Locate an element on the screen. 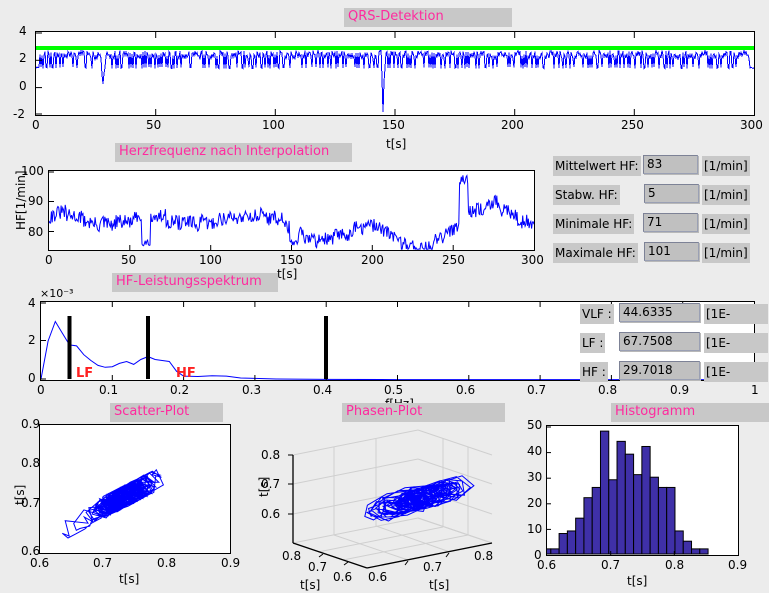  hist-ytick-0: 0 is located at coordinates (538, 555).